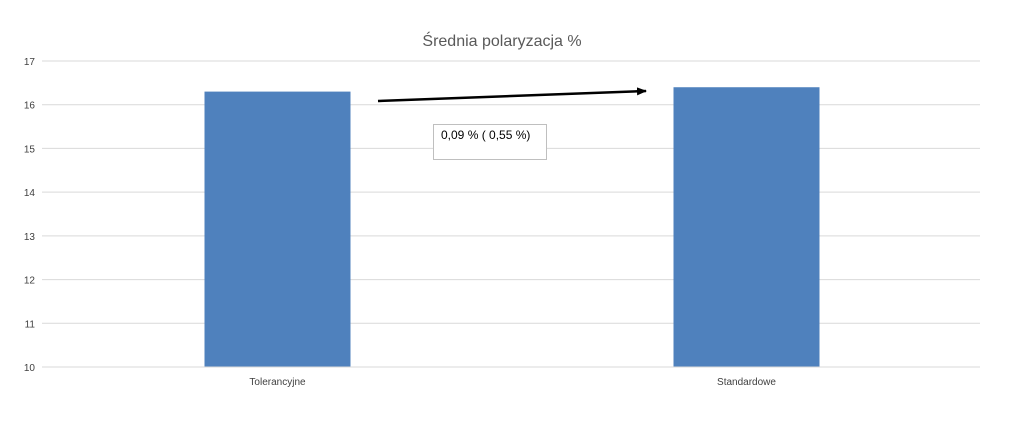  What do you see at coordinates (746, 382) in the screenshot?
I see `x-category-label: Standardowe` at bounding box center [746, 382].